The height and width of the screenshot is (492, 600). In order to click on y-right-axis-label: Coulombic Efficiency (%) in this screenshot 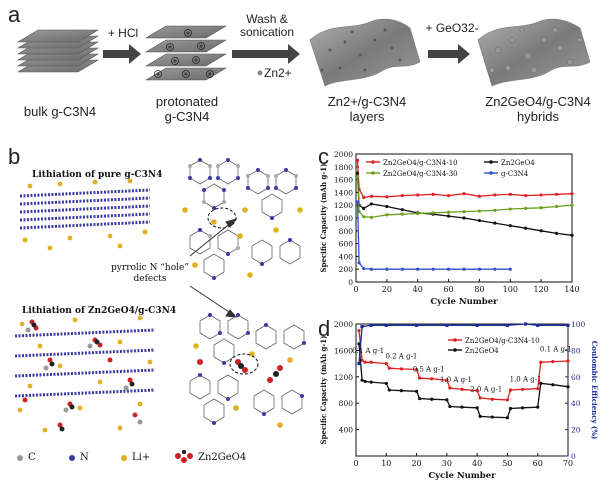, I will do `click(594, 390)`.